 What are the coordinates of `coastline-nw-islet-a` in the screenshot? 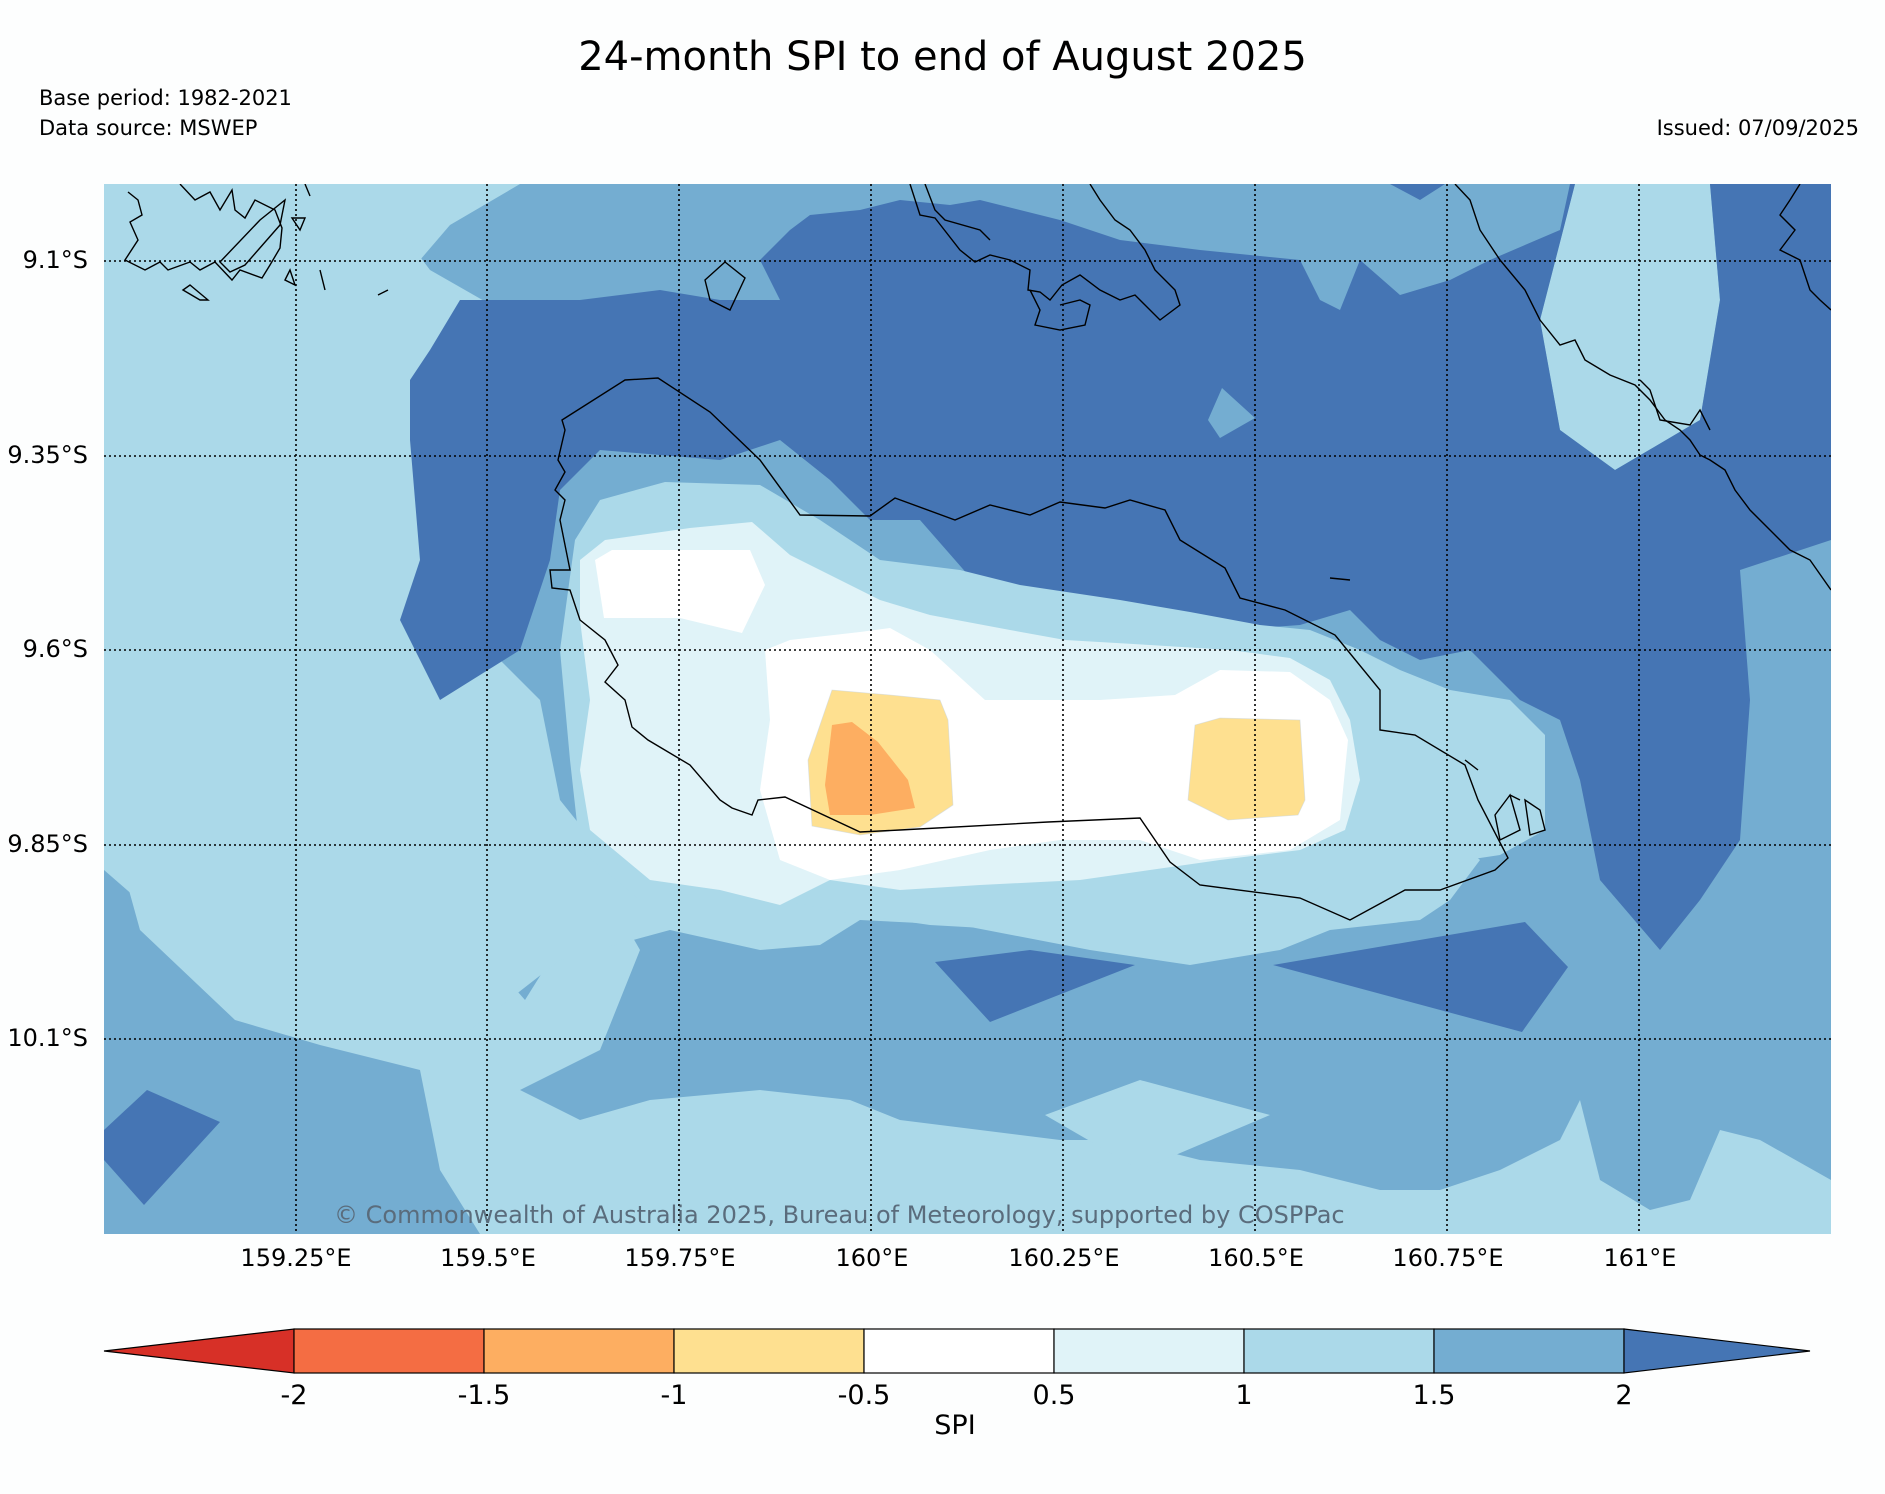 It's located at (195, 292).